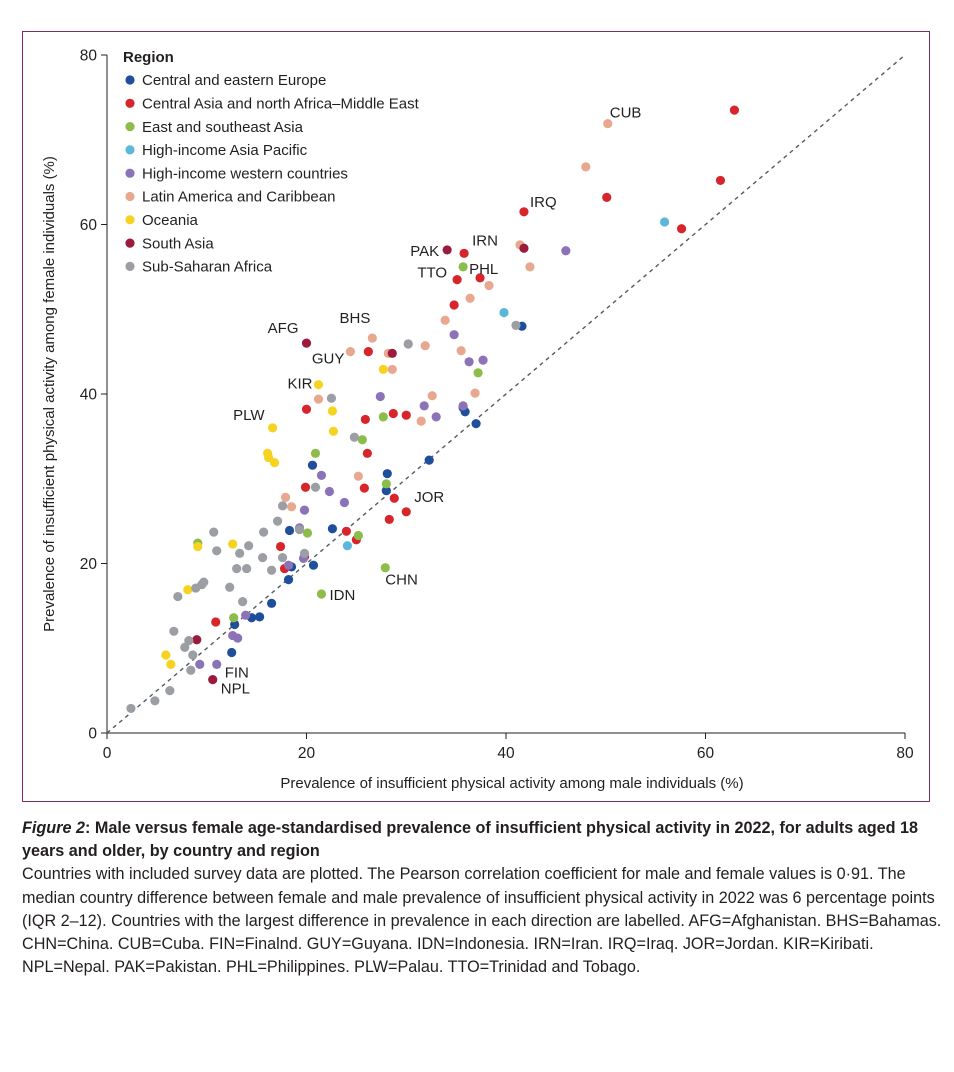 The image size is (954, 1072). Describe the element at coordinates (485, 240) in the screenshot. I see `point-label-irn: IRN` at that location.